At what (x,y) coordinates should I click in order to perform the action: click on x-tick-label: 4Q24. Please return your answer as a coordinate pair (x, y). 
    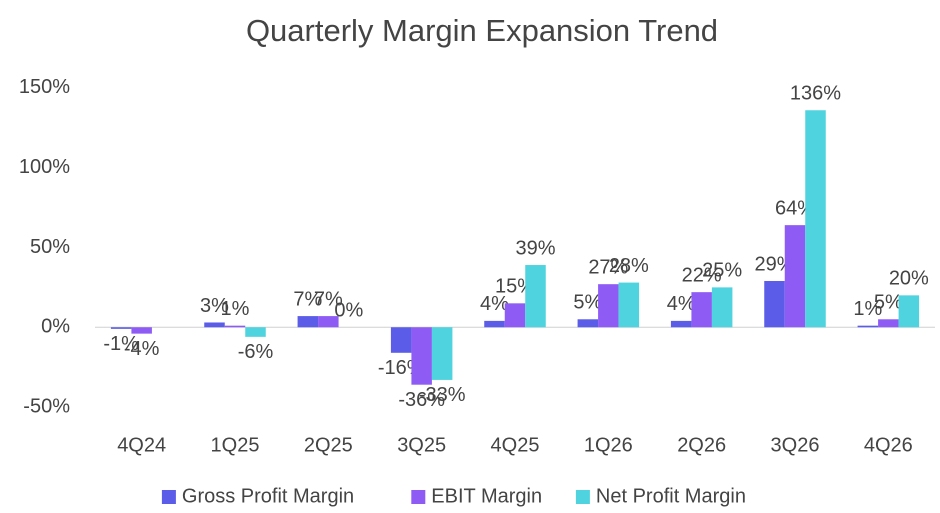
    Looking at the image, I should click on (141, 445).